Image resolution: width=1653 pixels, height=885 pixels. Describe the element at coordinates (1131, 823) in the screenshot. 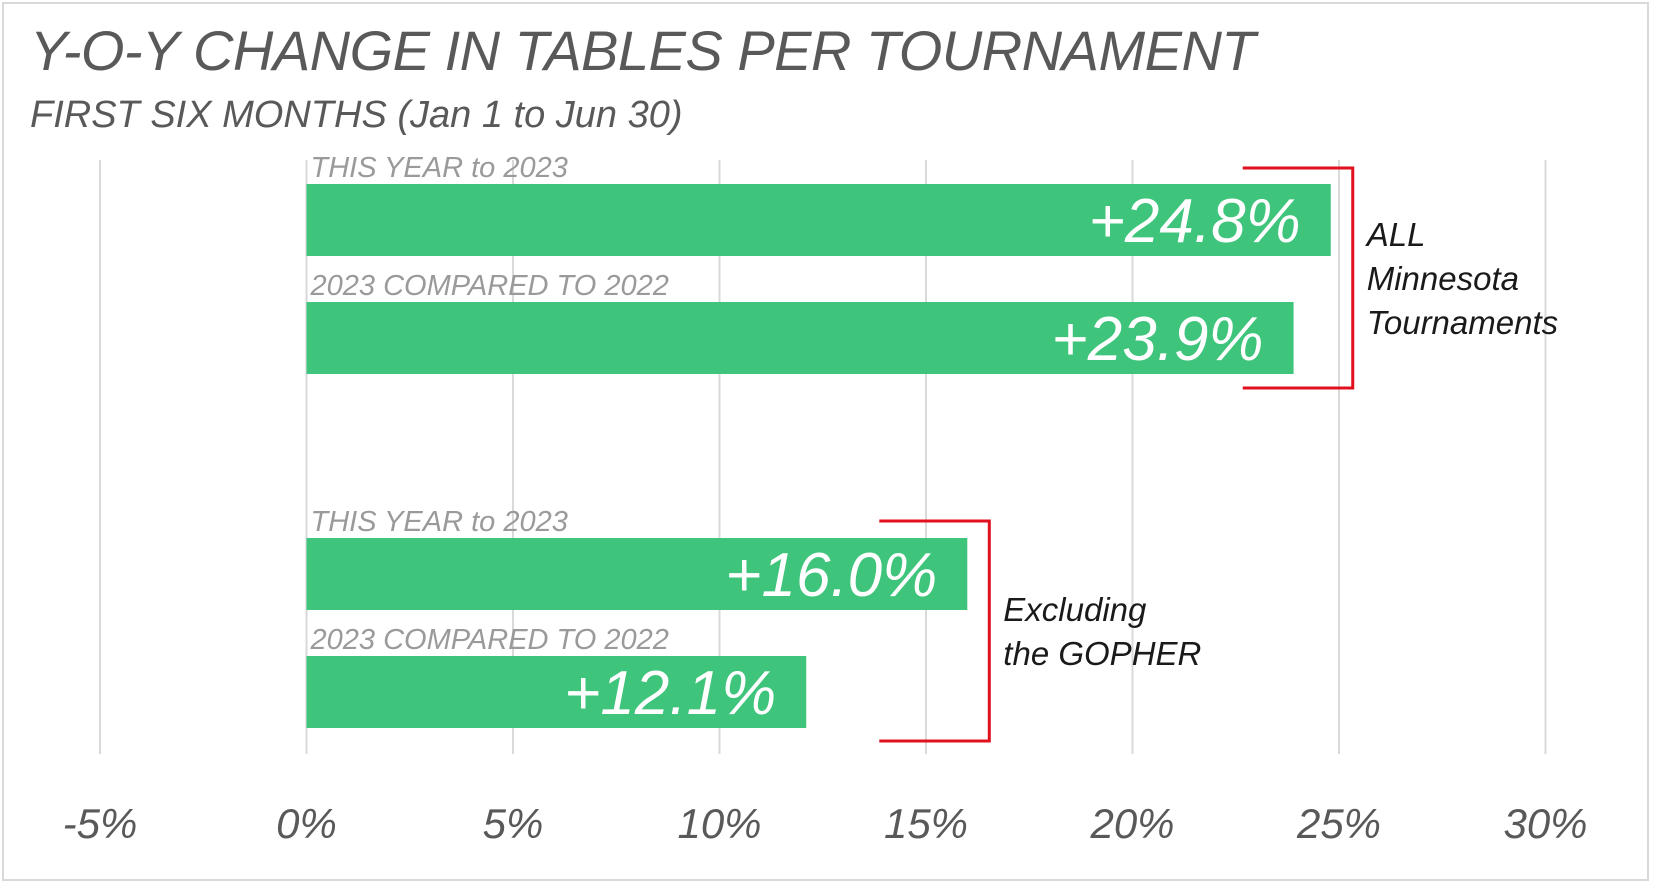

I see `x-tick-label: 20%` at that location.